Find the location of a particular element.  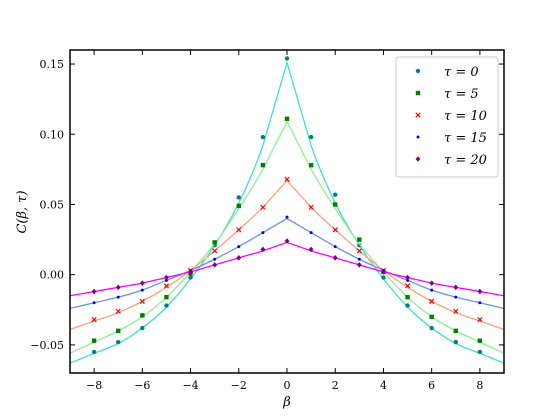

legend: τ = 0 τ = 5 τ = 10 τ = 15 τ = 20 is located at coordinates (447, 117).